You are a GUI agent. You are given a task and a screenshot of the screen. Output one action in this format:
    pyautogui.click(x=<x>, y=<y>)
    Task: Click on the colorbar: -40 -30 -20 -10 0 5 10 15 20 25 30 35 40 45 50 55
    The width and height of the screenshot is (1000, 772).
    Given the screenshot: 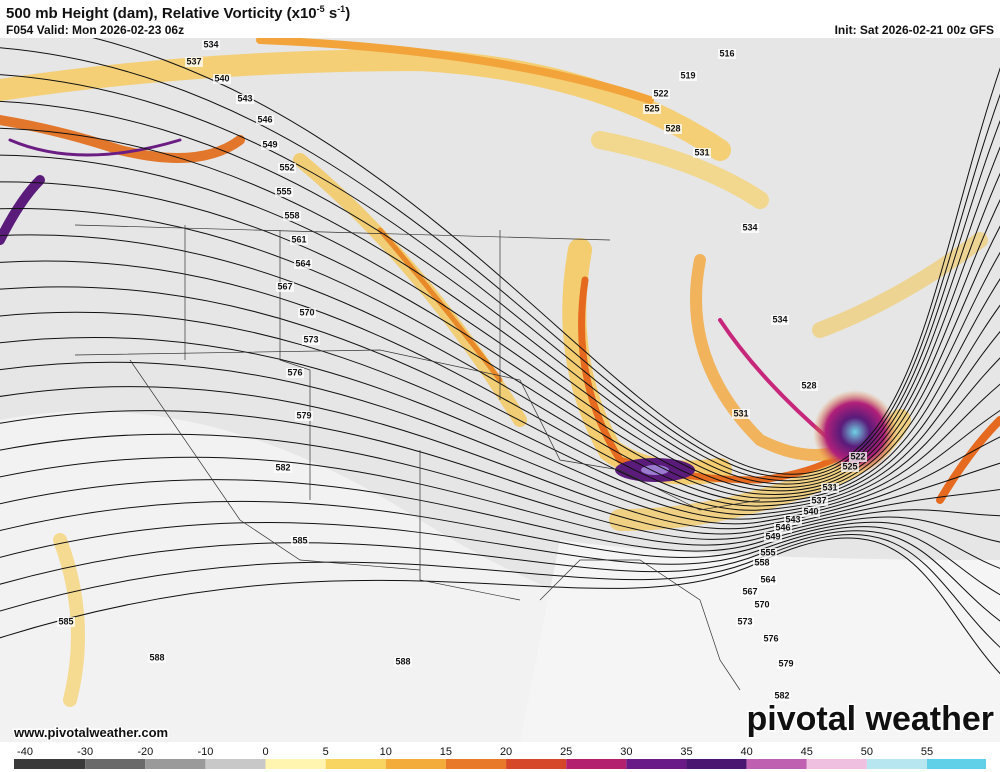 What is the action you would take?
    pyautogui.click(x=500, y=757)
    